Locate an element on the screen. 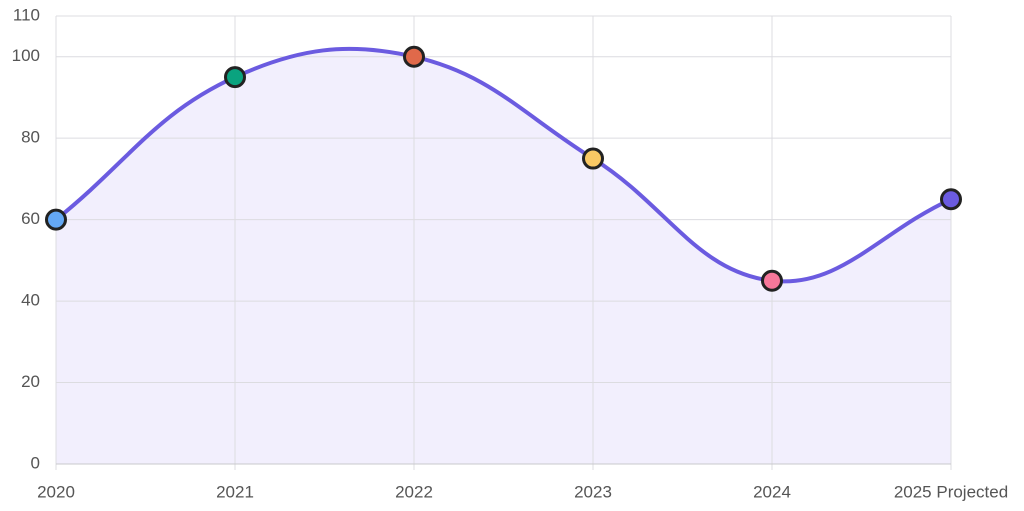 The width and height of the screenshot is (1024, 511). x-tick-label: 2022 is located at coordinates (414, 491).